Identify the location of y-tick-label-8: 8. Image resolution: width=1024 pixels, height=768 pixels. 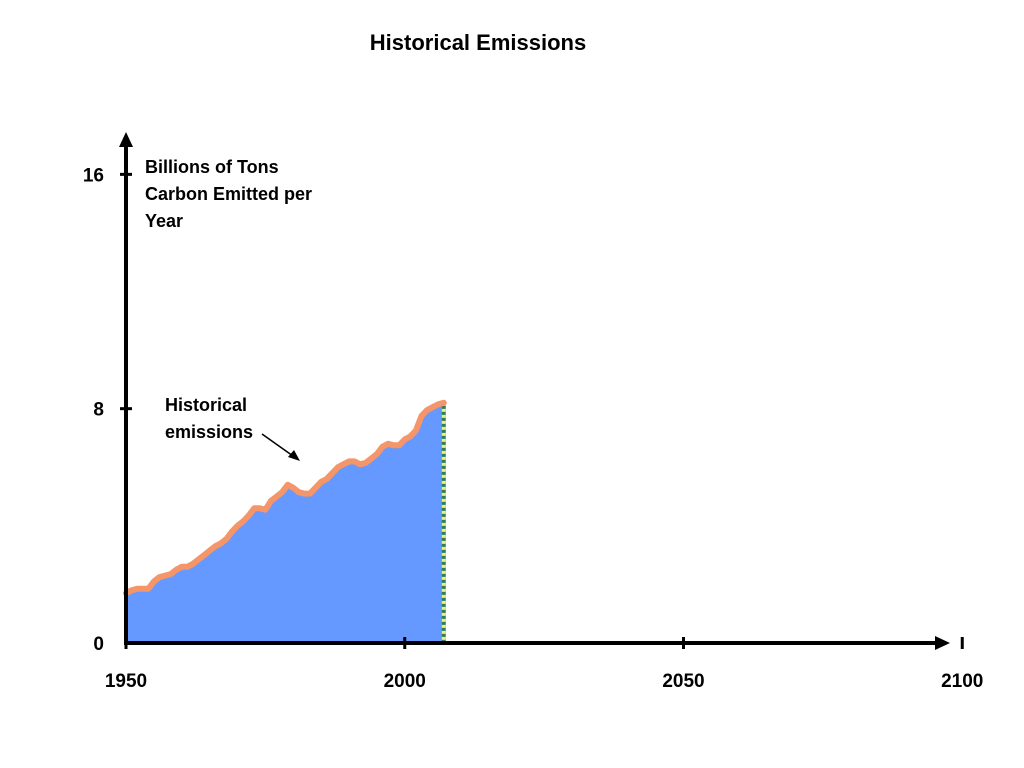
(98, 410).